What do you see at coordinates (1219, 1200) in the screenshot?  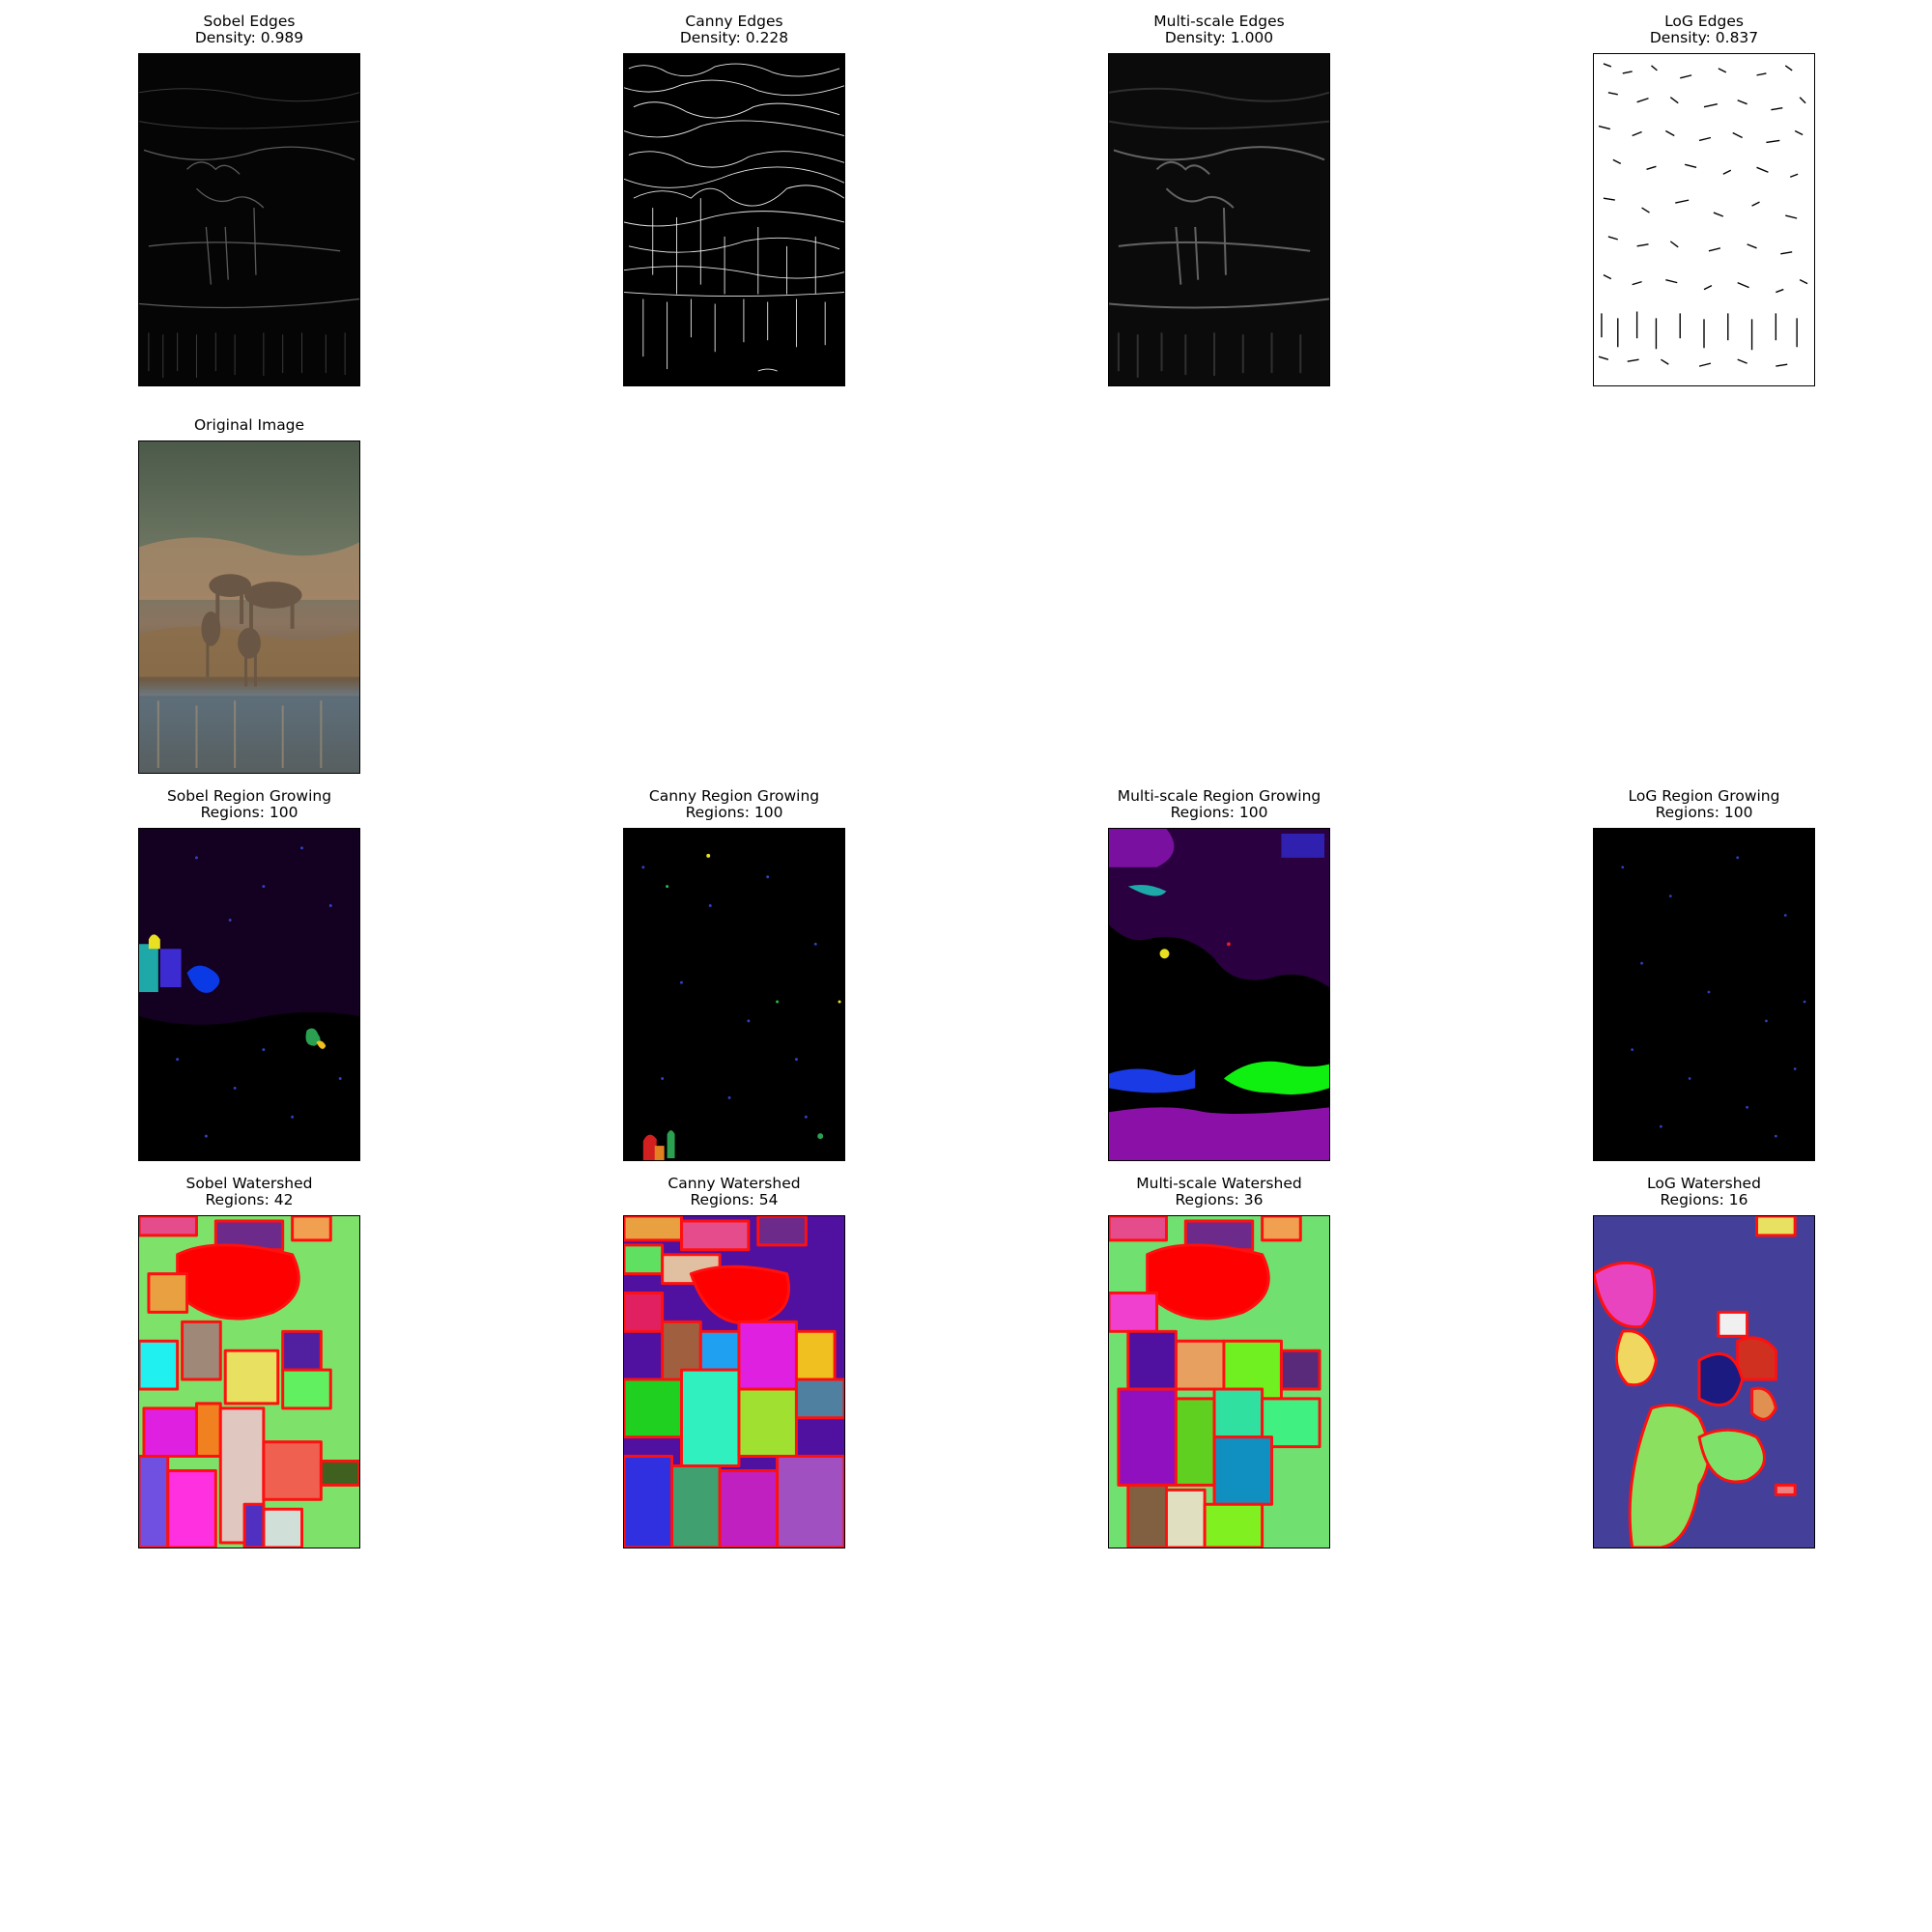 I see `panel-subtitle: Regions: 36` at bounding box center [1219, 1200].